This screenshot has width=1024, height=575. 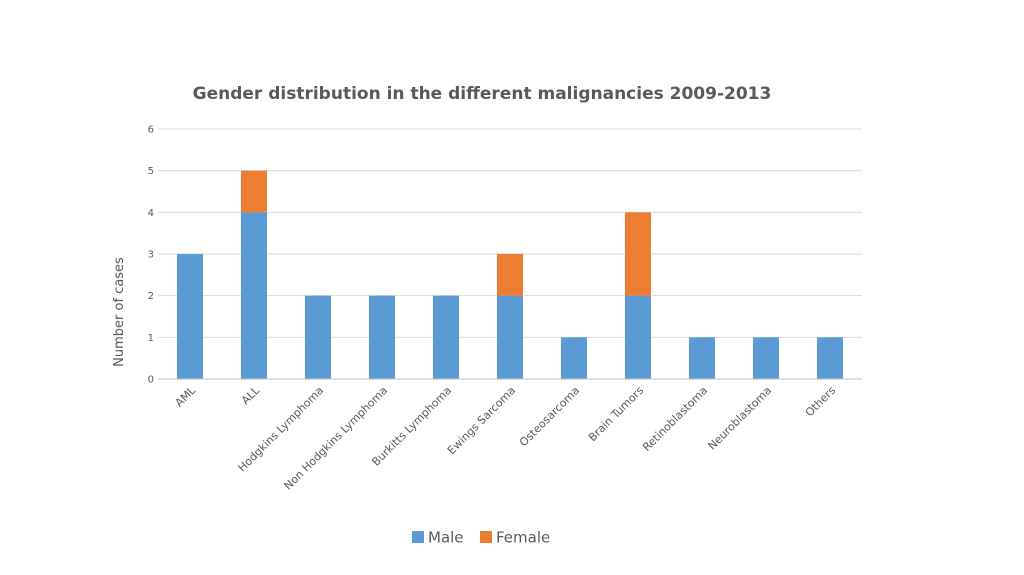 I want to click on legend-swatch-male, so click(x=418, y=537).